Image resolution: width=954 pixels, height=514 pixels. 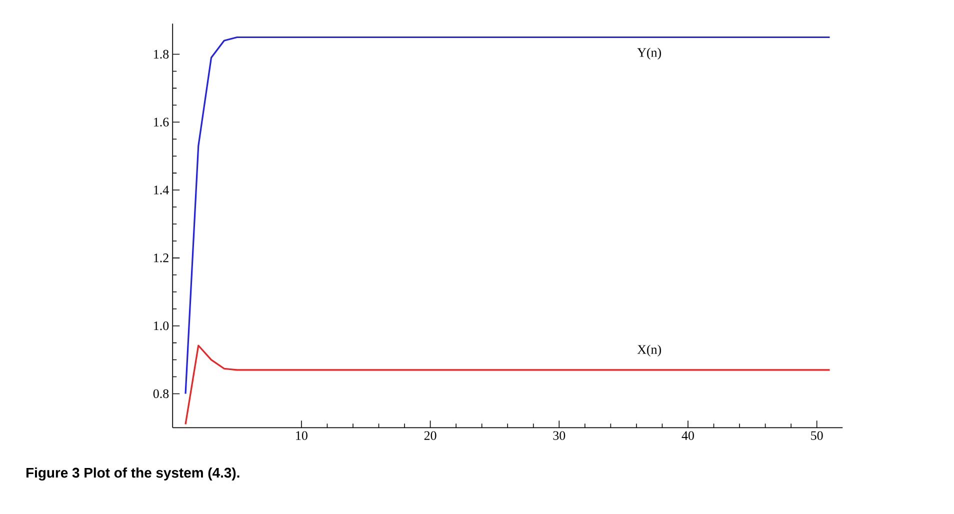 What do you see at coordinates (302, 435) in the screenshot?
I see `x-tick-label: 10` at bounding box center [302, 435].